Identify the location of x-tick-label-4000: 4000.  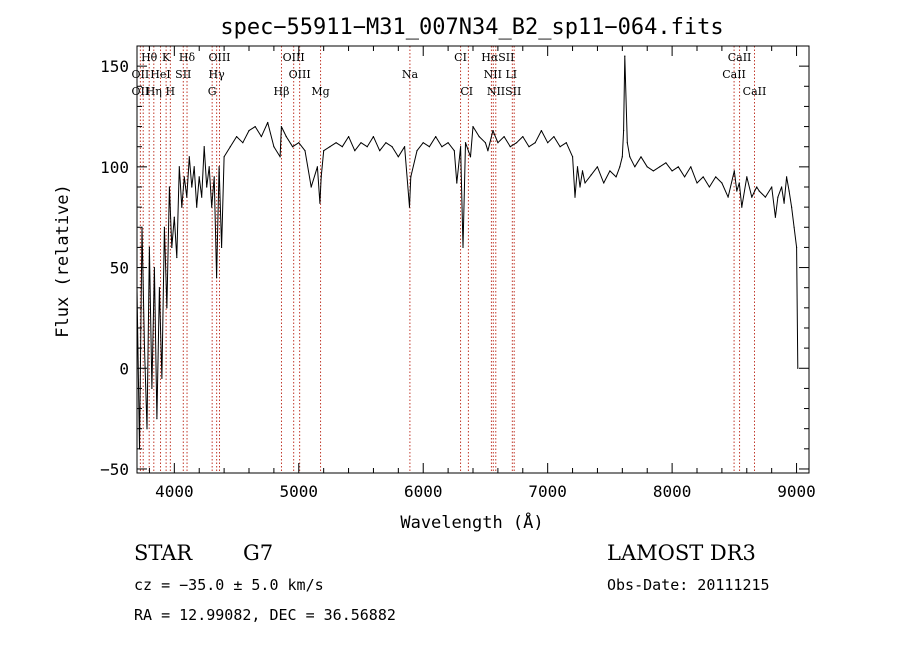
(174, 491).